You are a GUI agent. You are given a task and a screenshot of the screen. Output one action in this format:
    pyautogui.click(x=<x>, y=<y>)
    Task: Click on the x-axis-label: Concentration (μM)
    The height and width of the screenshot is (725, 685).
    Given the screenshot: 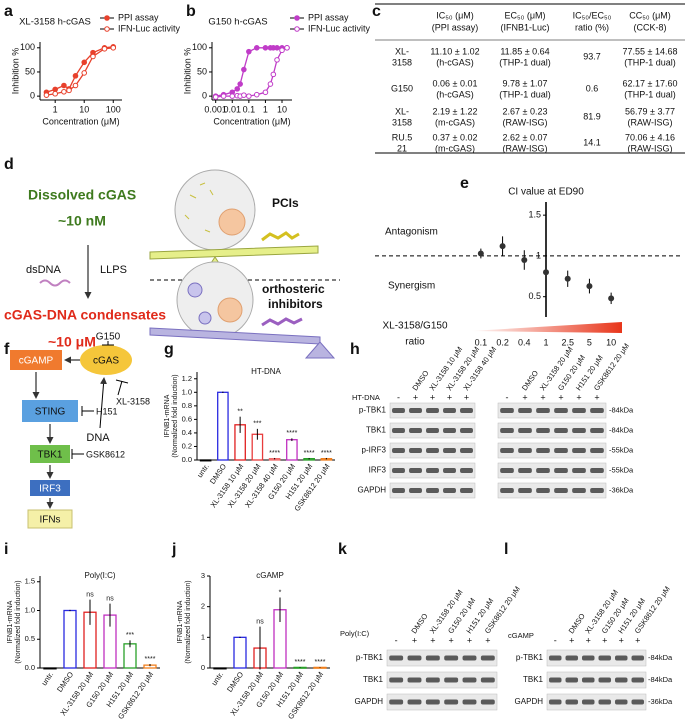 What is the action you would take?
    pyautogui.click(x=80, y=121)
    